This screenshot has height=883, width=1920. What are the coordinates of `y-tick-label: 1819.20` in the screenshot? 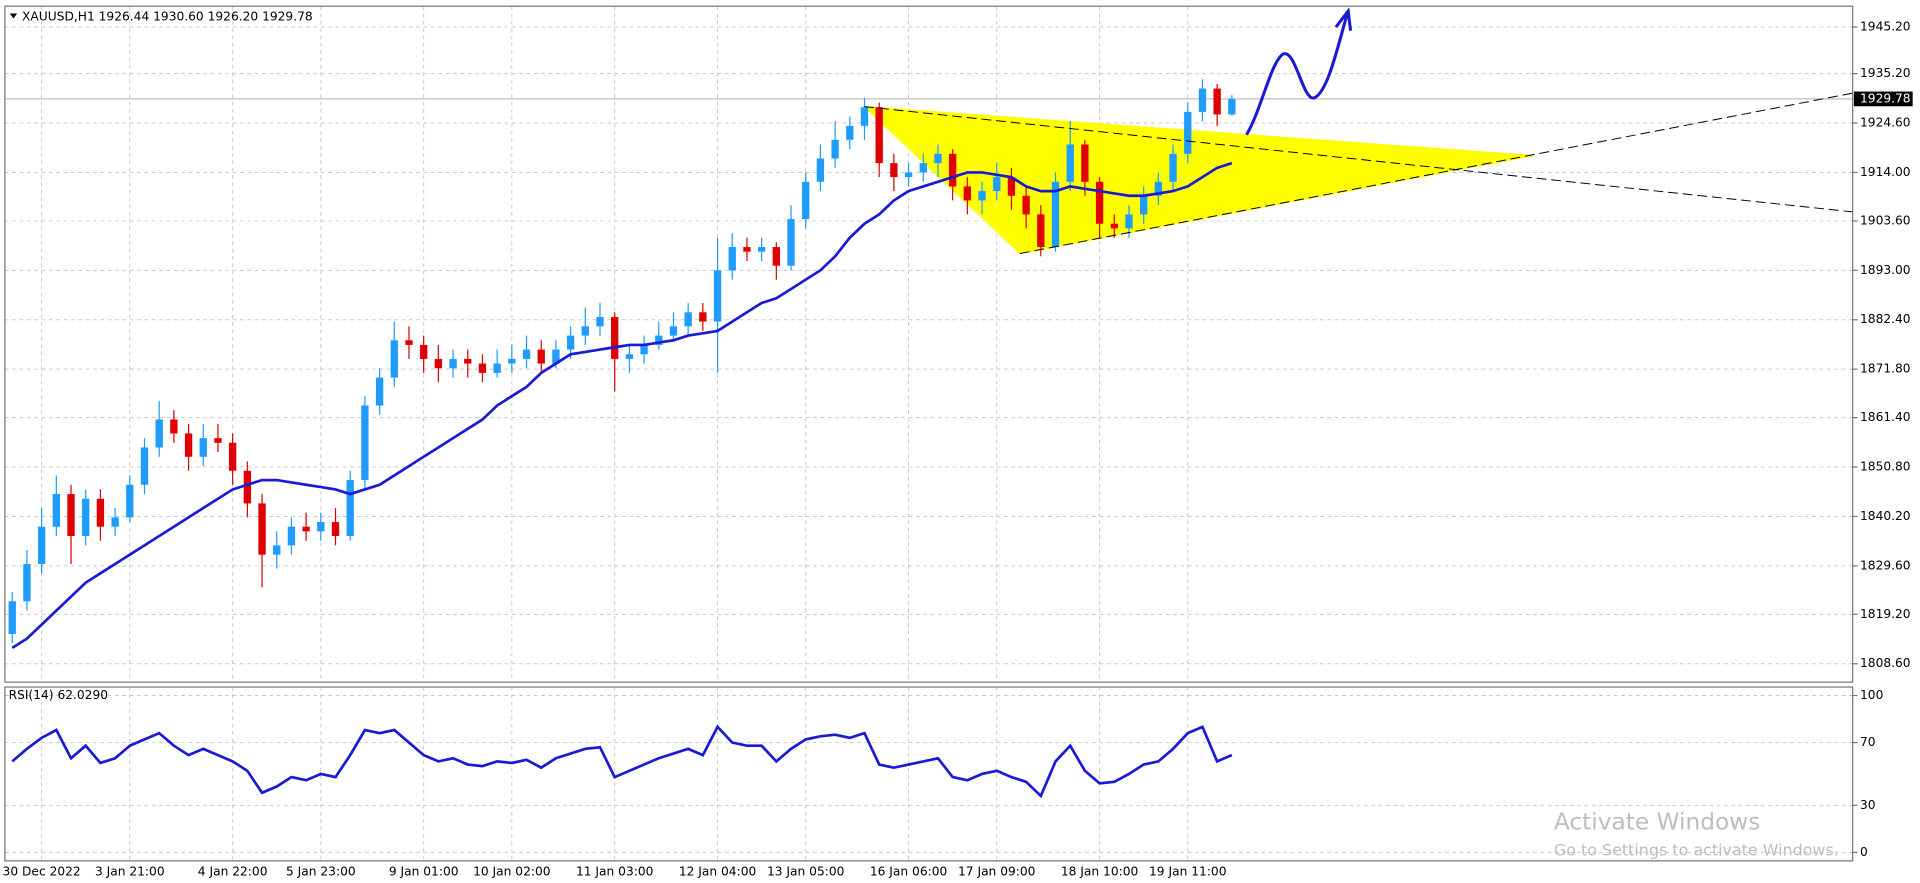 It's located at (1885, 614).